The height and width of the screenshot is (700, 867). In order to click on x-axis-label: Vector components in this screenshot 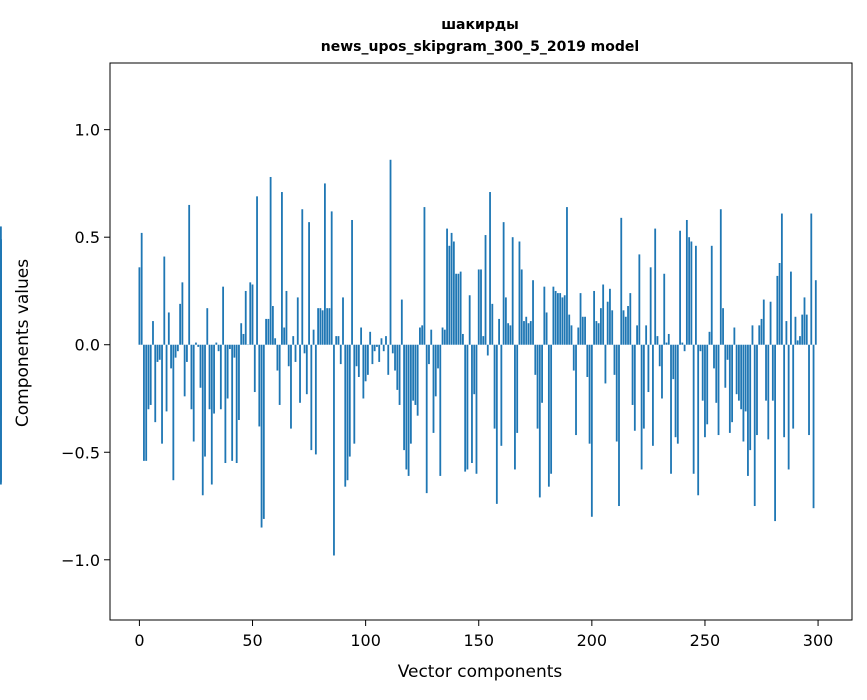, I will do `click(480, 672)`.